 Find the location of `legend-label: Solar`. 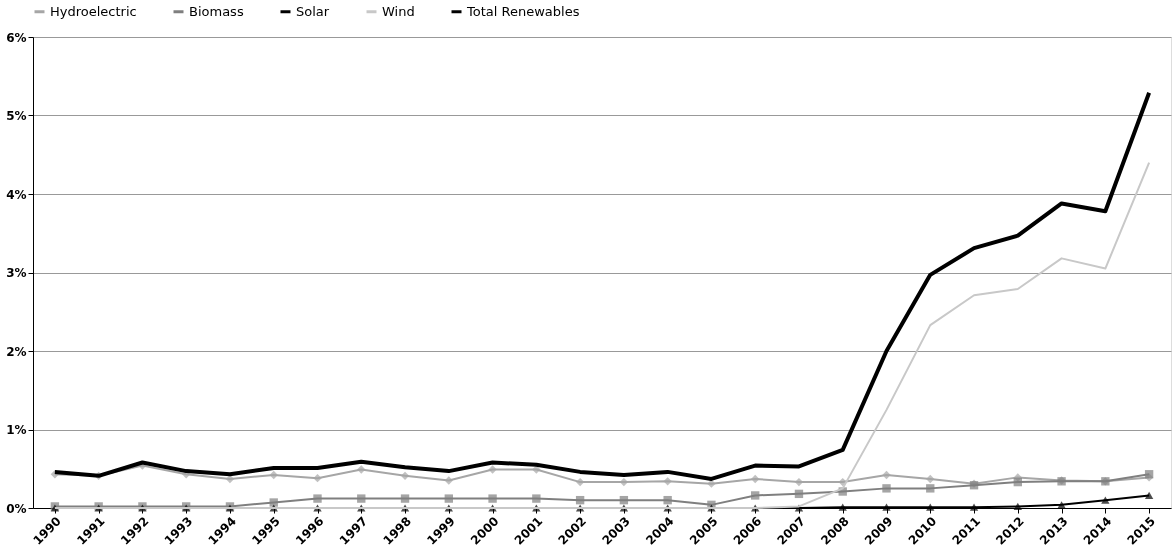

legend-label: Solar is located at coordinates (313, 11).